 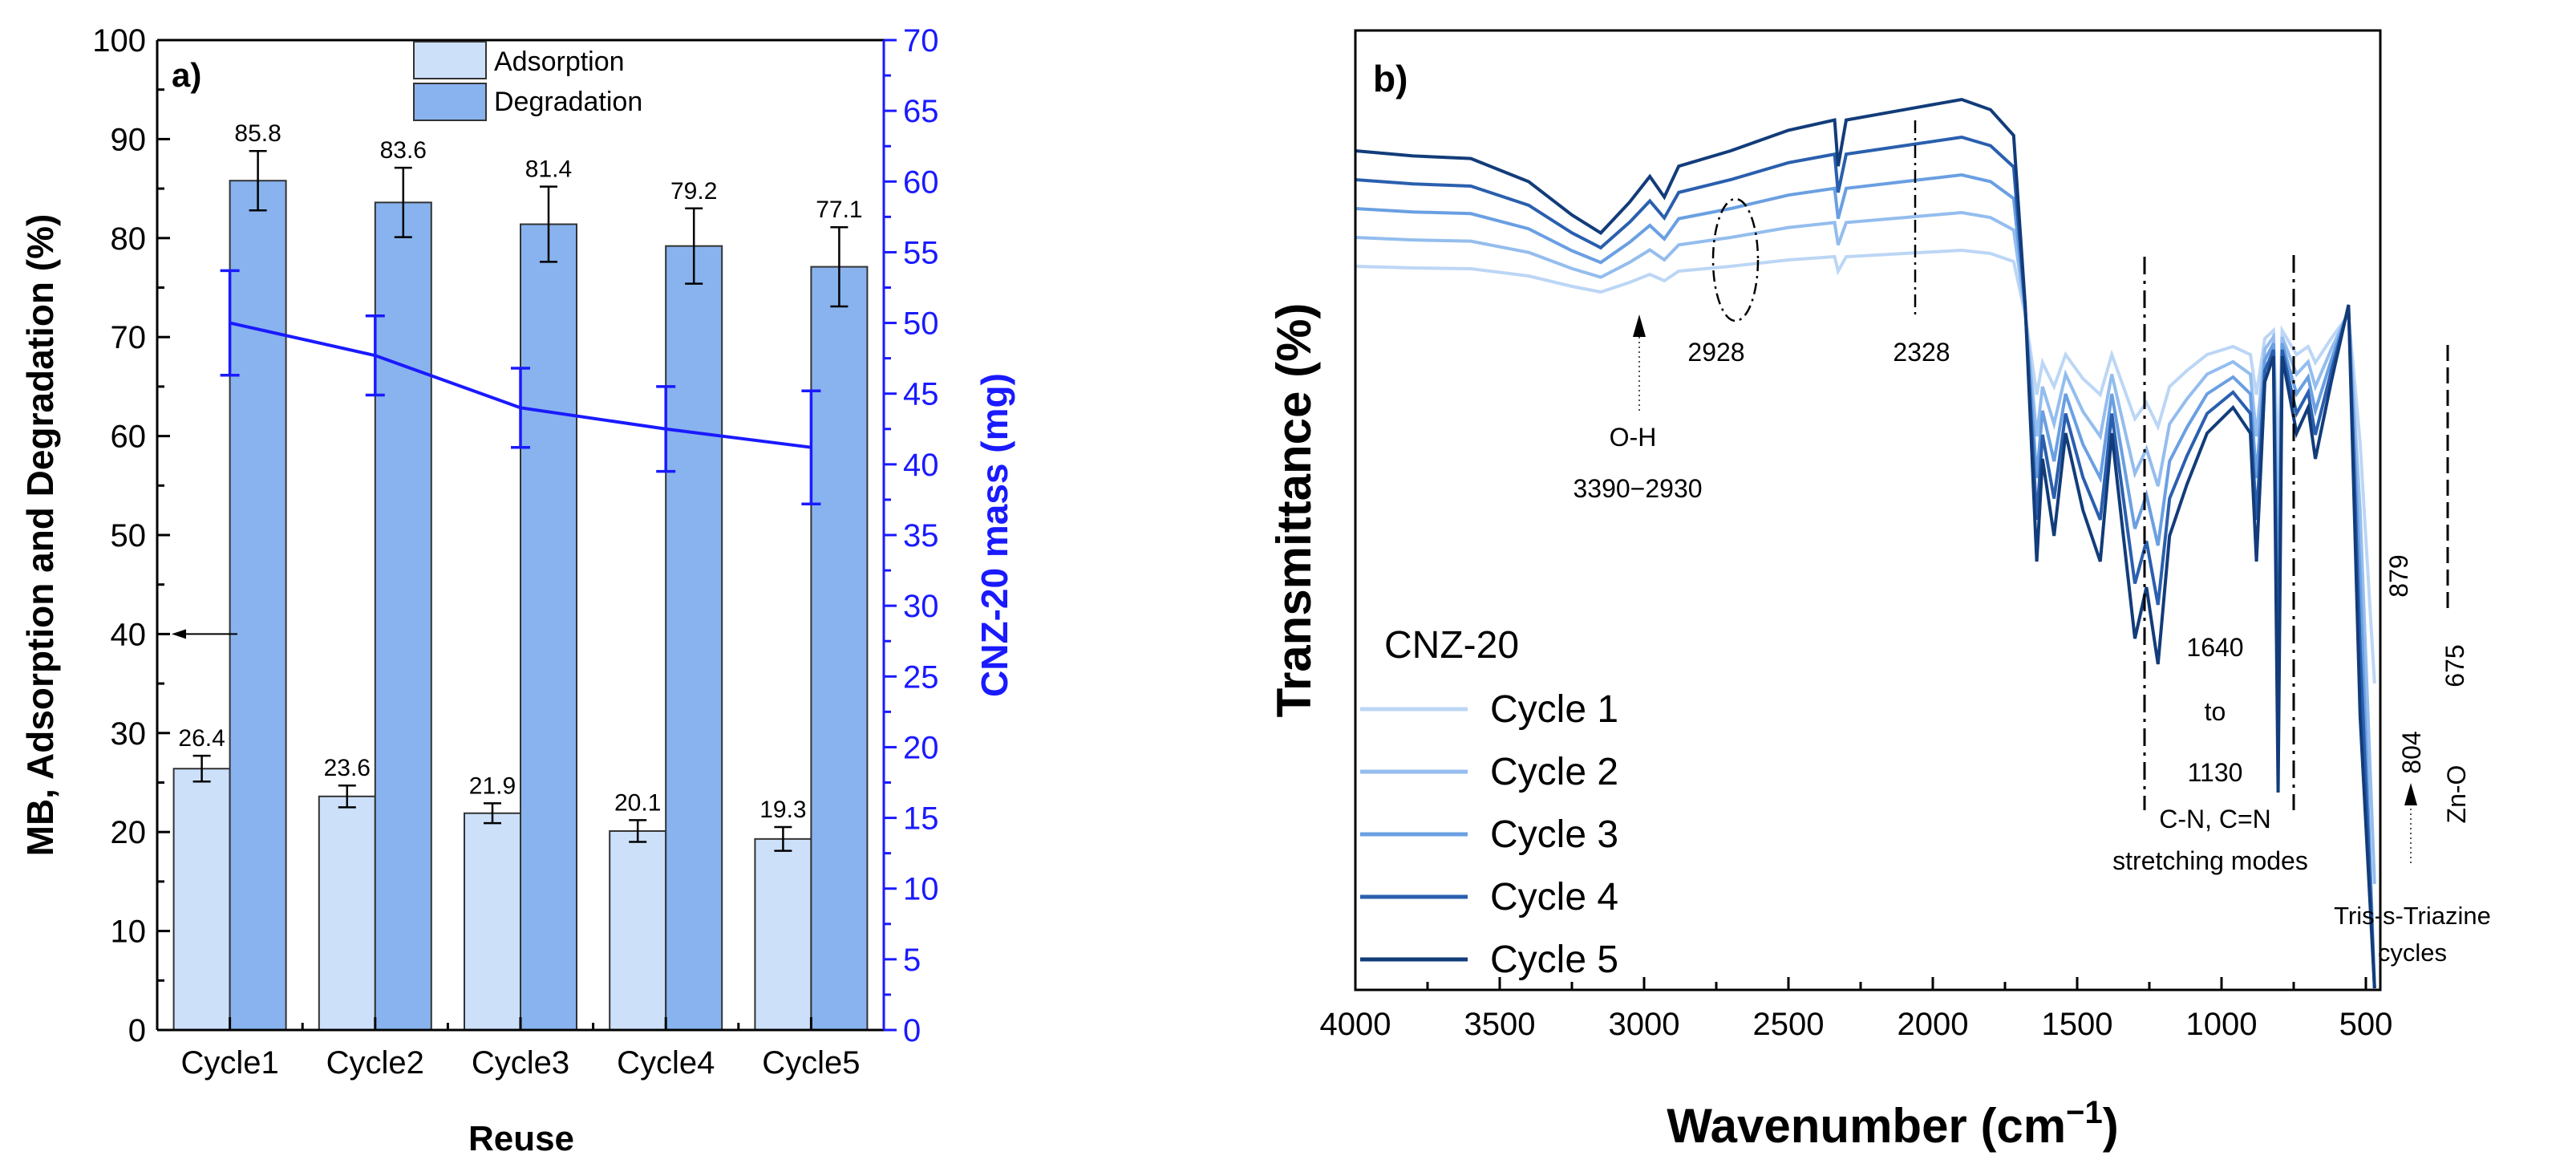 What do you see at coordinates (2456, 795) in the screenshot?
I see `zno-label: Zn-O` at bounding box center [2456, 795].